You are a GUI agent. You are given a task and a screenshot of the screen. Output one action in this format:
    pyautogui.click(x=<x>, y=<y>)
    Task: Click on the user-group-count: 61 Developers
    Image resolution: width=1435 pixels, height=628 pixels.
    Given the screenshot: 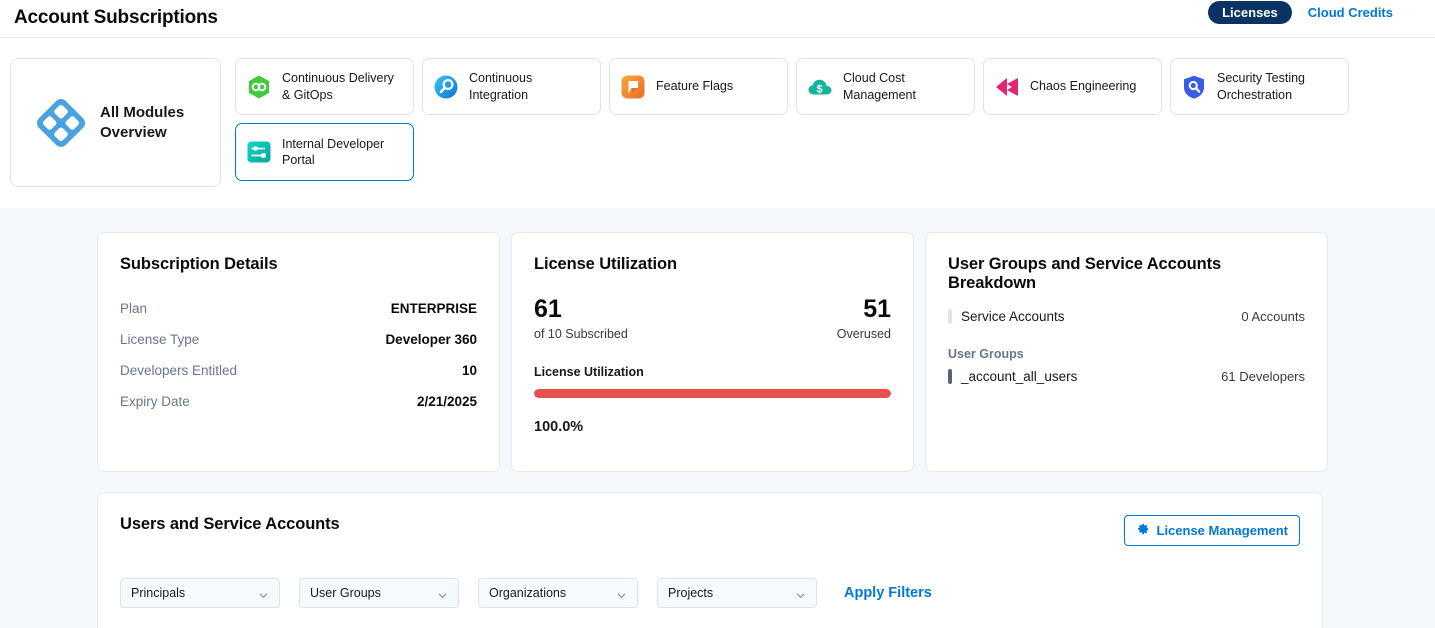 What is the action you would take?
    pyautogui.click(x=1263, y=376)
    